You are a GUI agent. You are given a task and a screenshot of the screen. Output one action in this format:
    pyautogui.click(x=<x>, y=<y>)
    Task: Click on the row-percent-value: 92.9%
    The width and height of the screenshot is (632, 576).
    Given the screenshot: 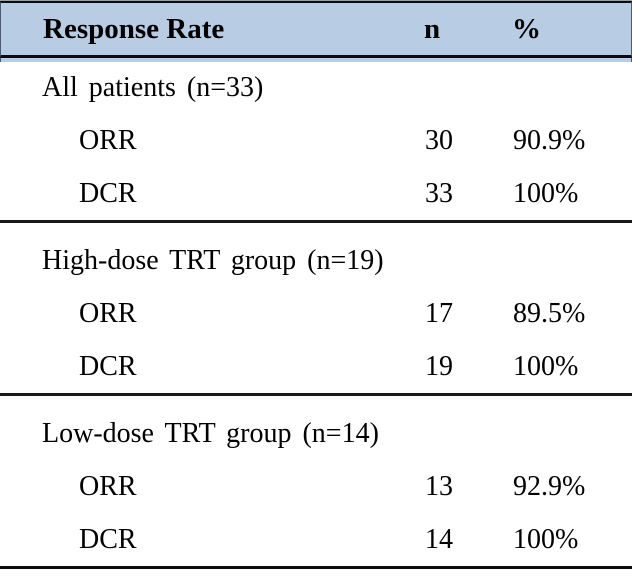 What is the action you would take?
    pyautogui.click(x=549, y=486)
    